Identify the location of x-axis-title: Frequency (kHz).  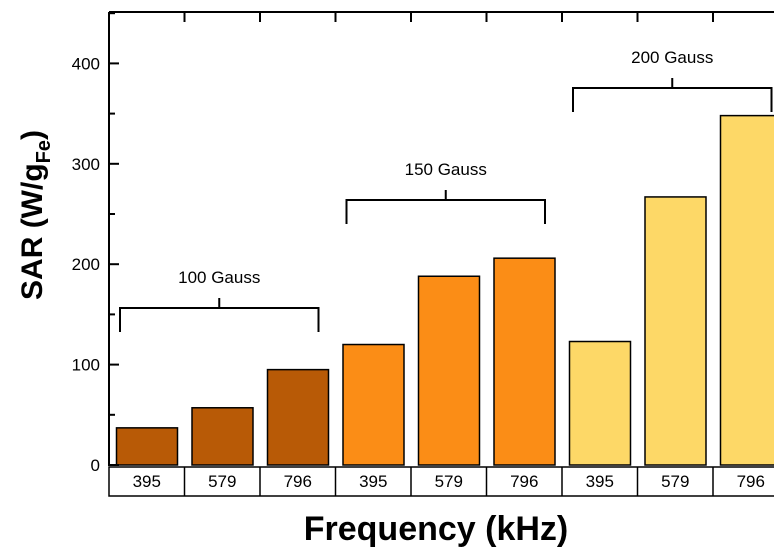
(436, 529).